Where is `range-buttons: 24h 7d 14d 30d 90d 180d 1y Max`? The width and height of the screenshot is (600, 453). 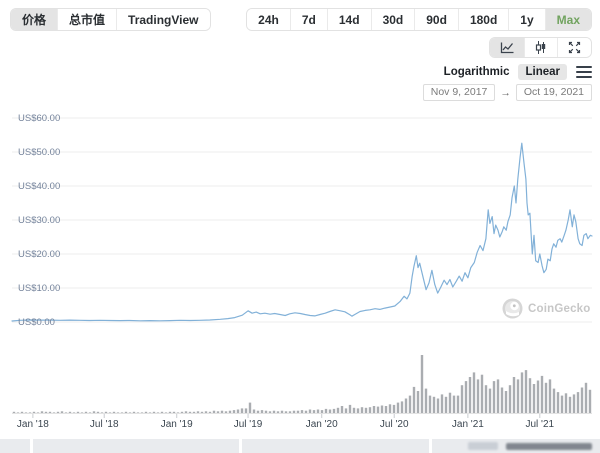
range-buttons: 24h 7d 14d 30d 90d 180d 1y Max is located at coordinates (419, 19).